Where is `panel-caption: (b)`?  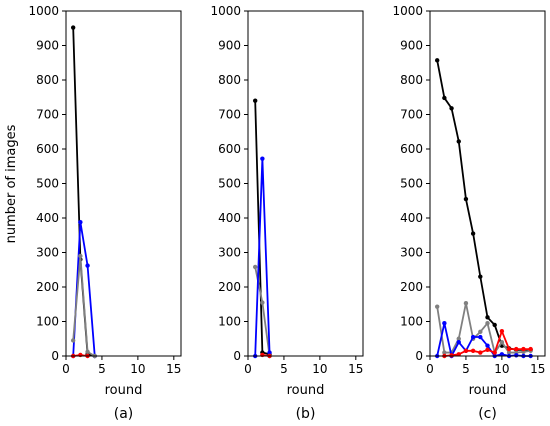
panel-caption: (b) is located at coordinates (306, 414).